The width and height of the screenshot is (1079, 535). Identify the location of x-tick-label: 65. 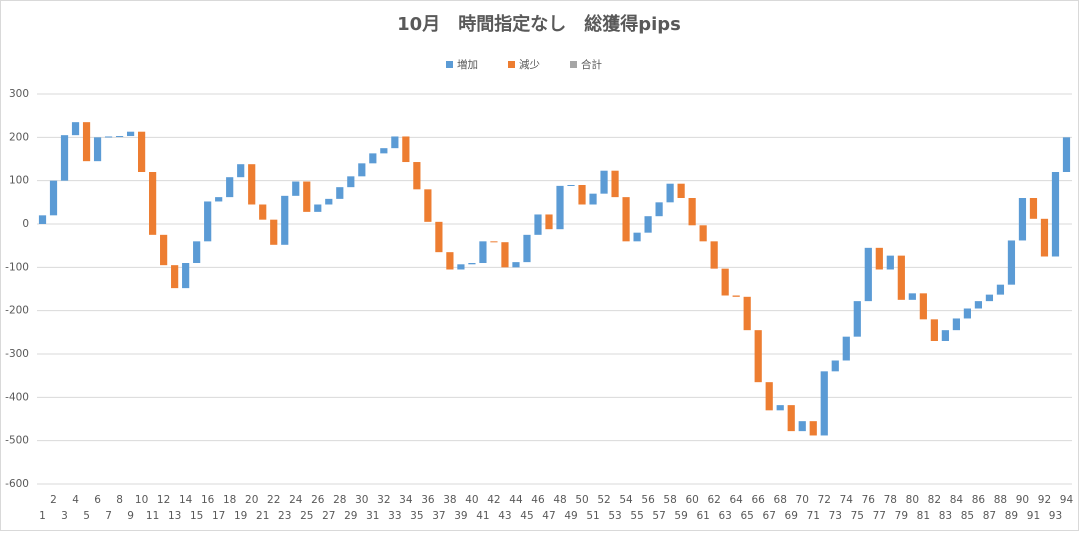
(746, 516).